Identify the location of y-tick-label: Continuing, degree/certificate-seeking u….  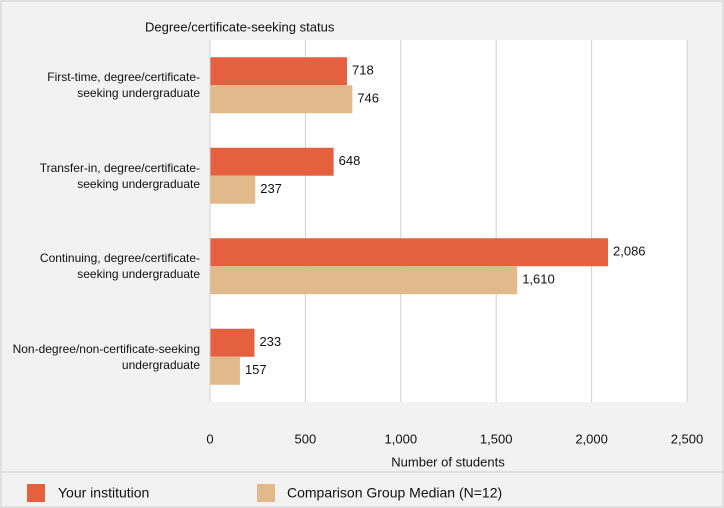
(119, 266).